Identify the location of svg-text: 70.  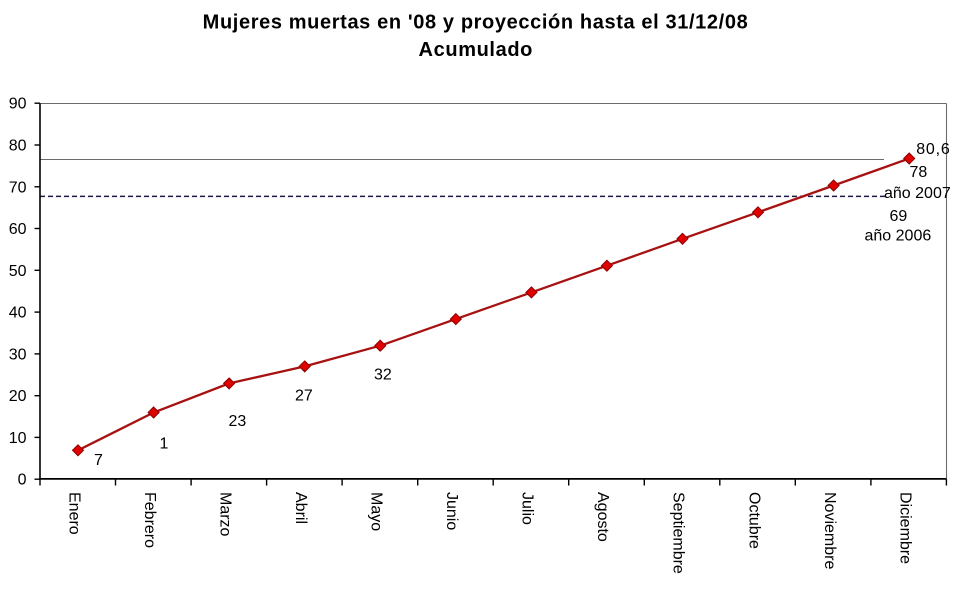
(18, 187).